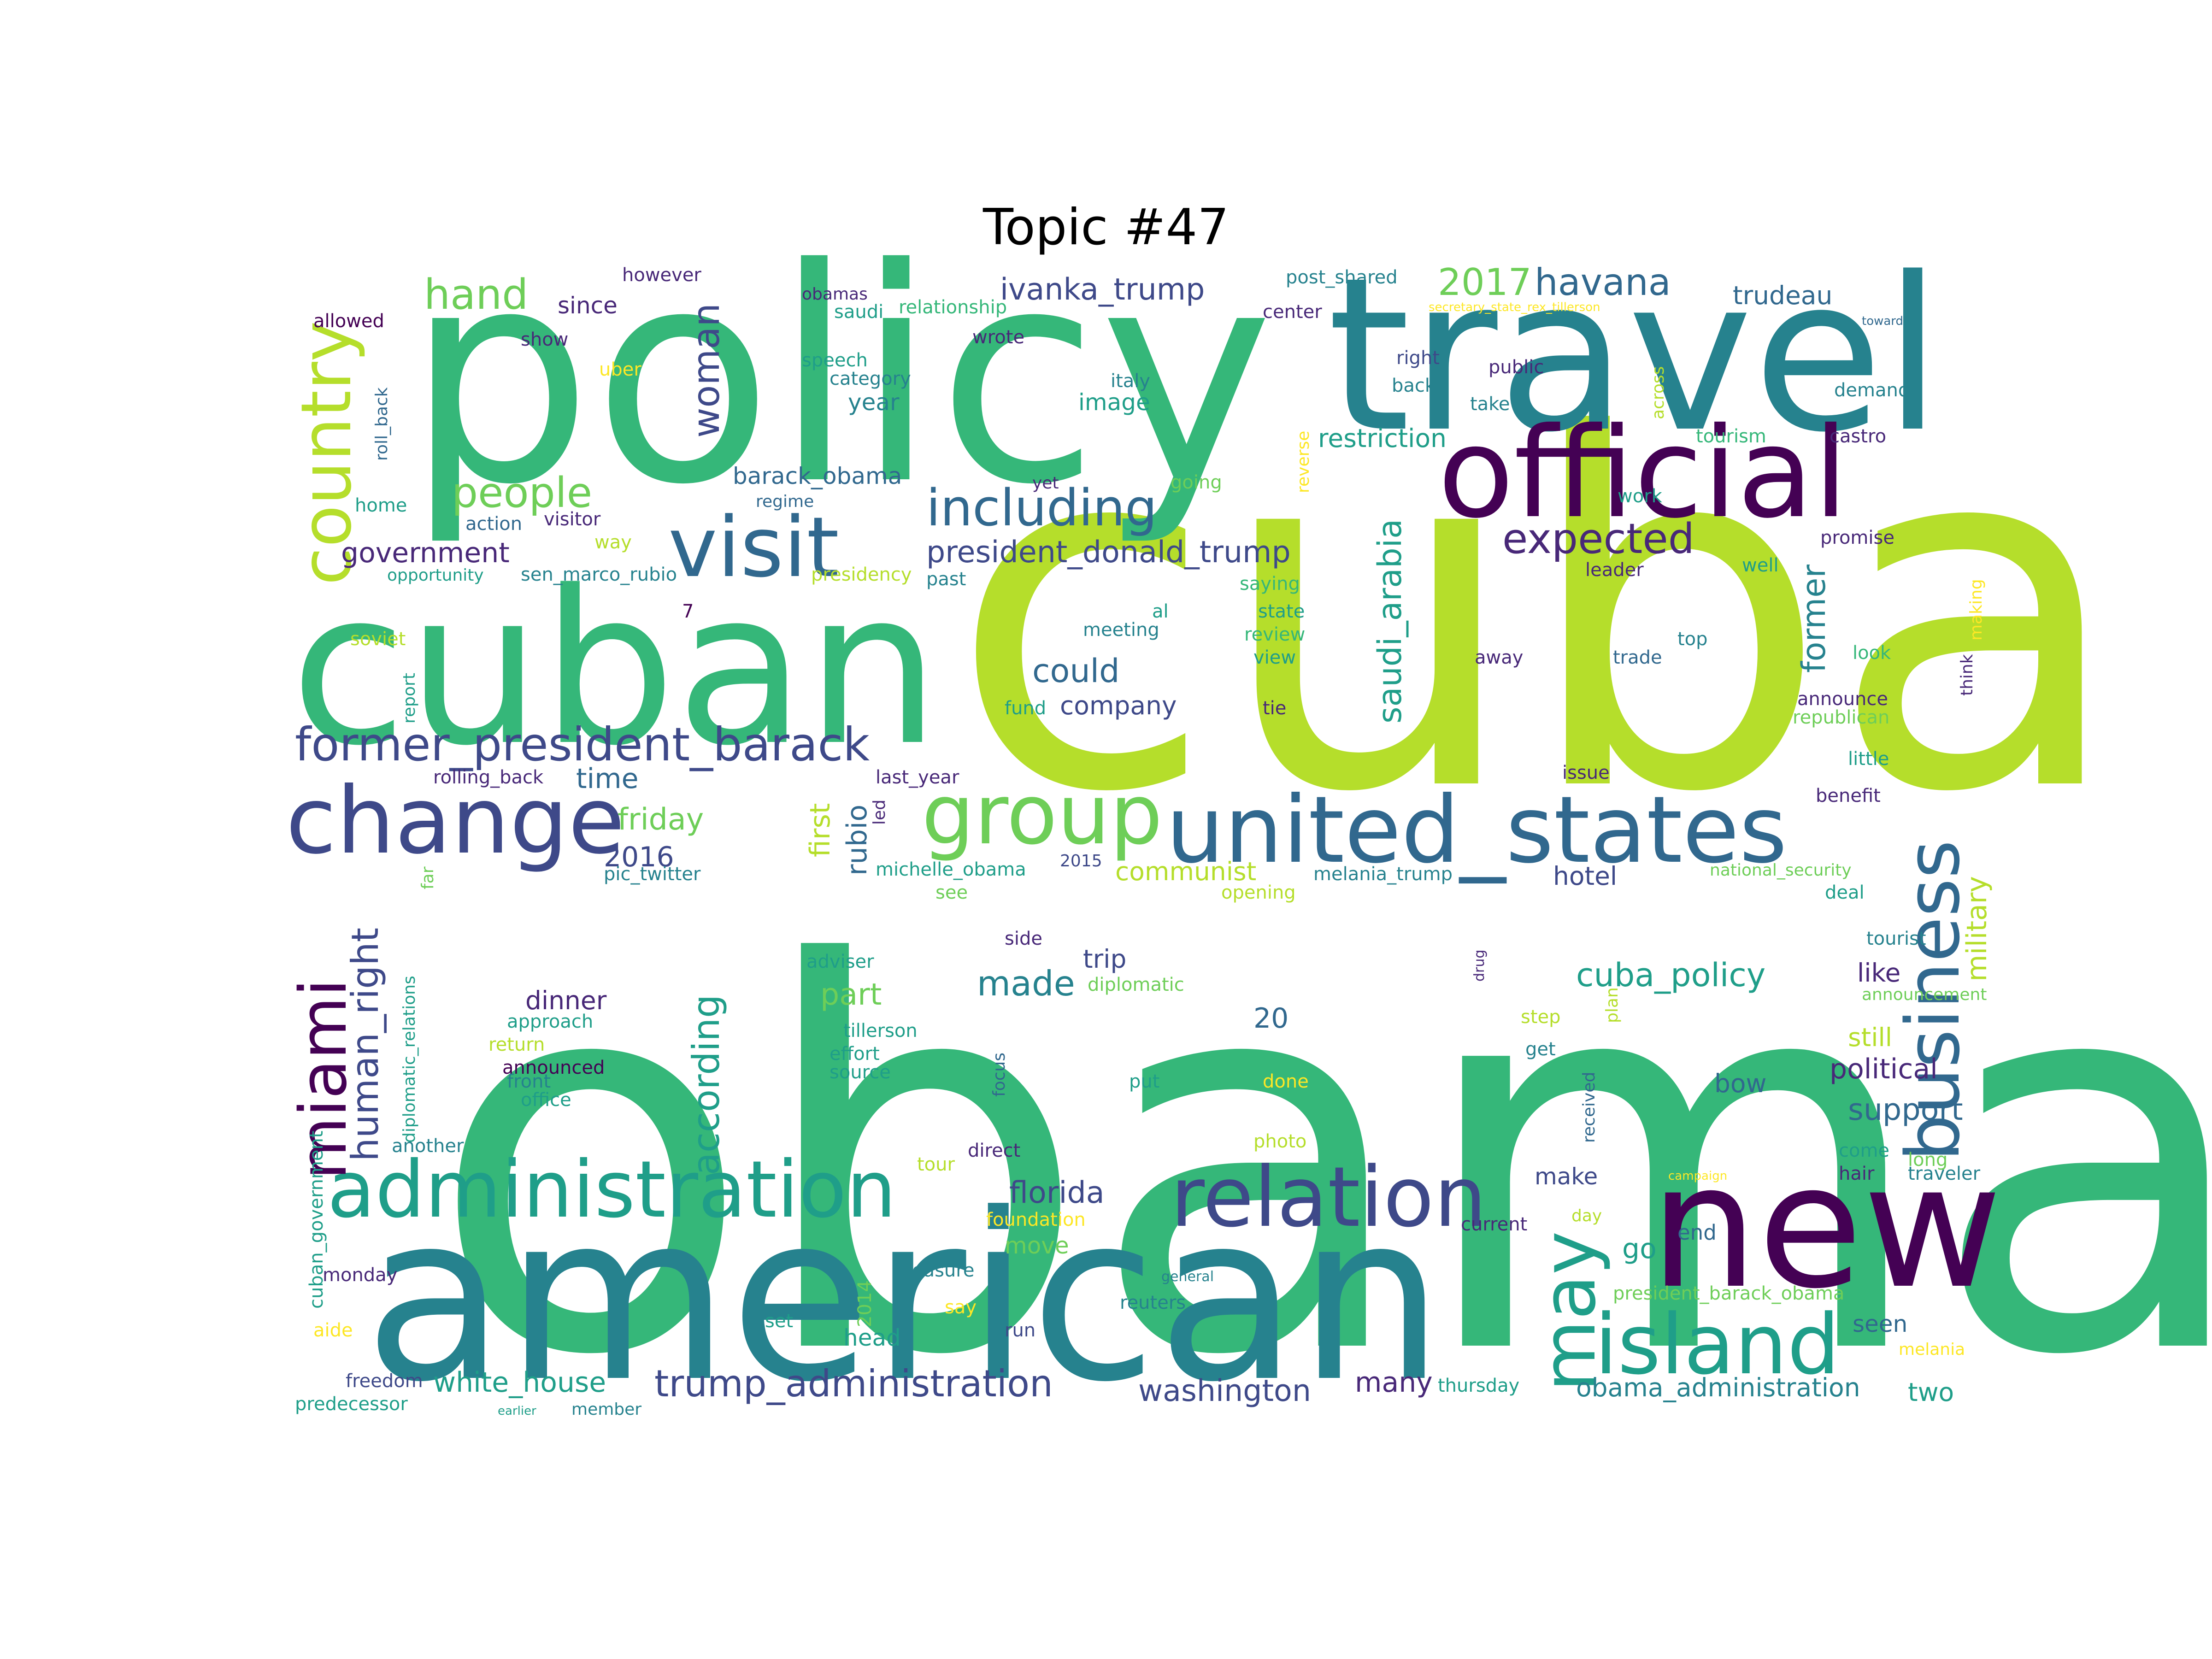  What do you see at coordinates (427, 877) in the screenshot?
I see `word-far: far` at bounding box center [427, 877].